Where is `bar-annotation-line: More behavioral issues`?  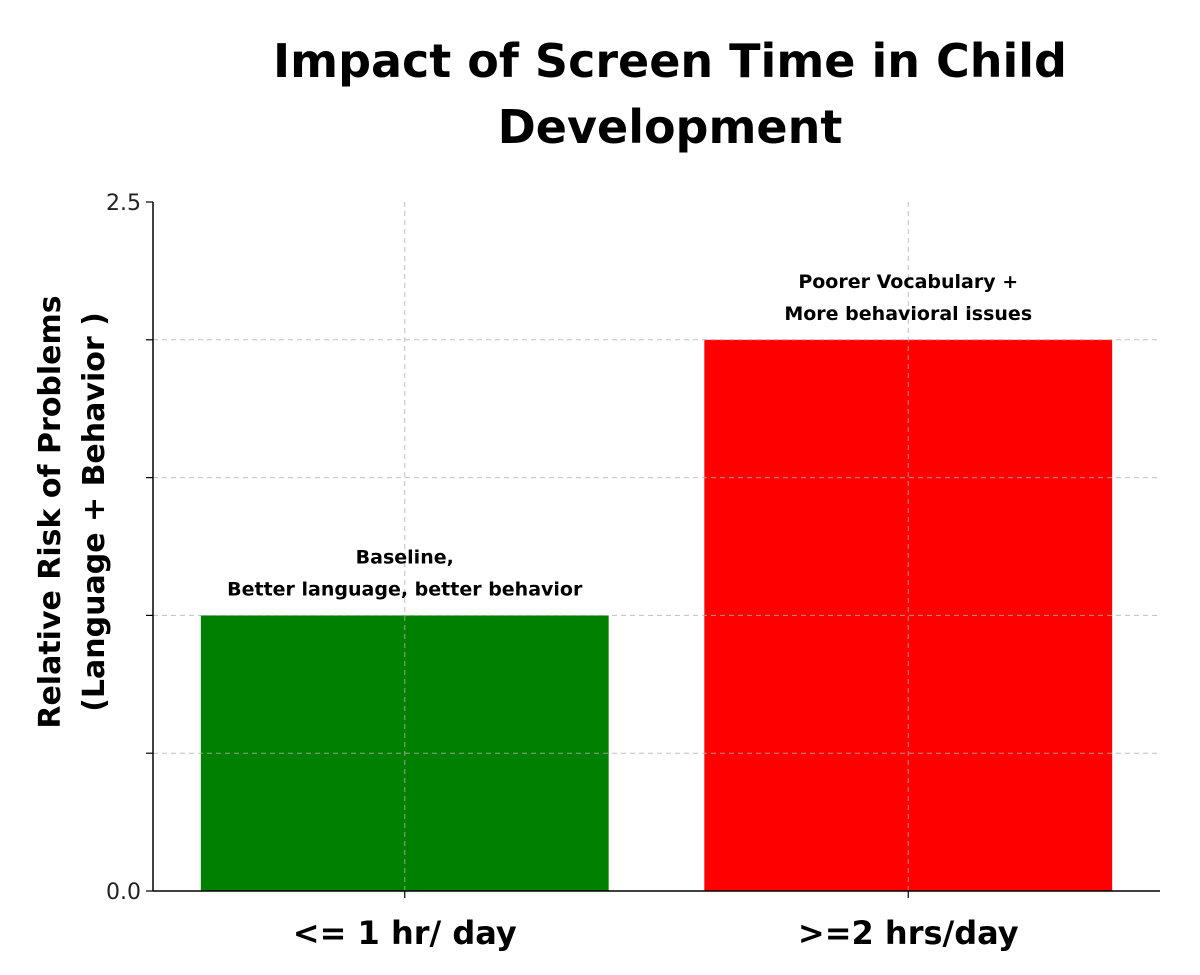
bar-annotation-line: More behavioral issues is located at coordinates (908, 314).